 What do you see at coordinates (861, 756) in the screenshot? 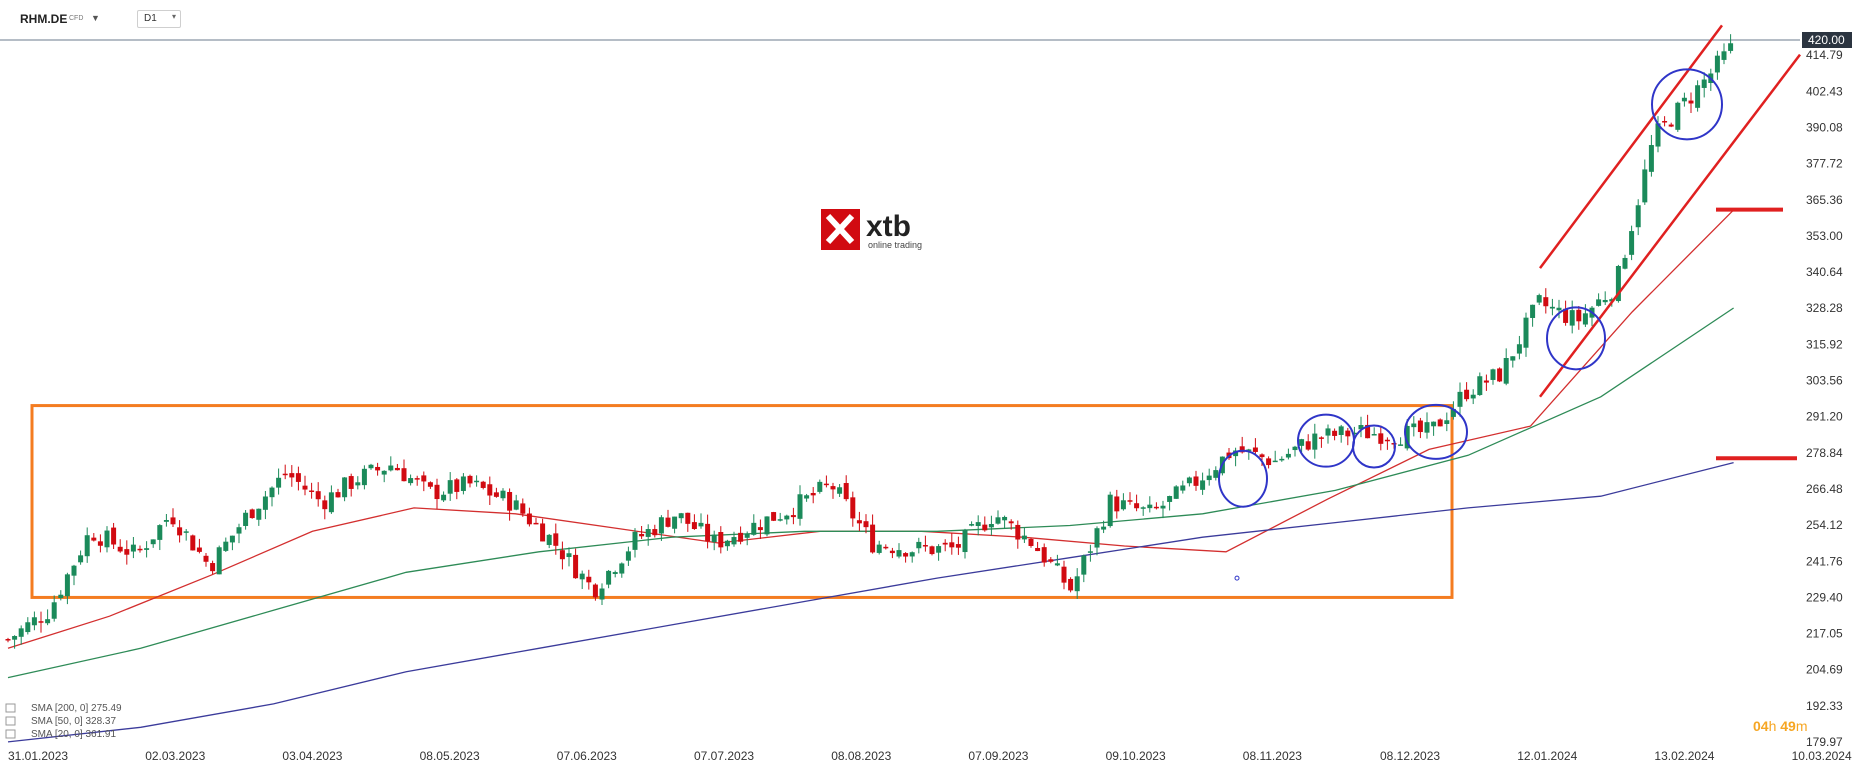
I see `x-tick-label: 08.08.2023` at bounding box center [861, 756].